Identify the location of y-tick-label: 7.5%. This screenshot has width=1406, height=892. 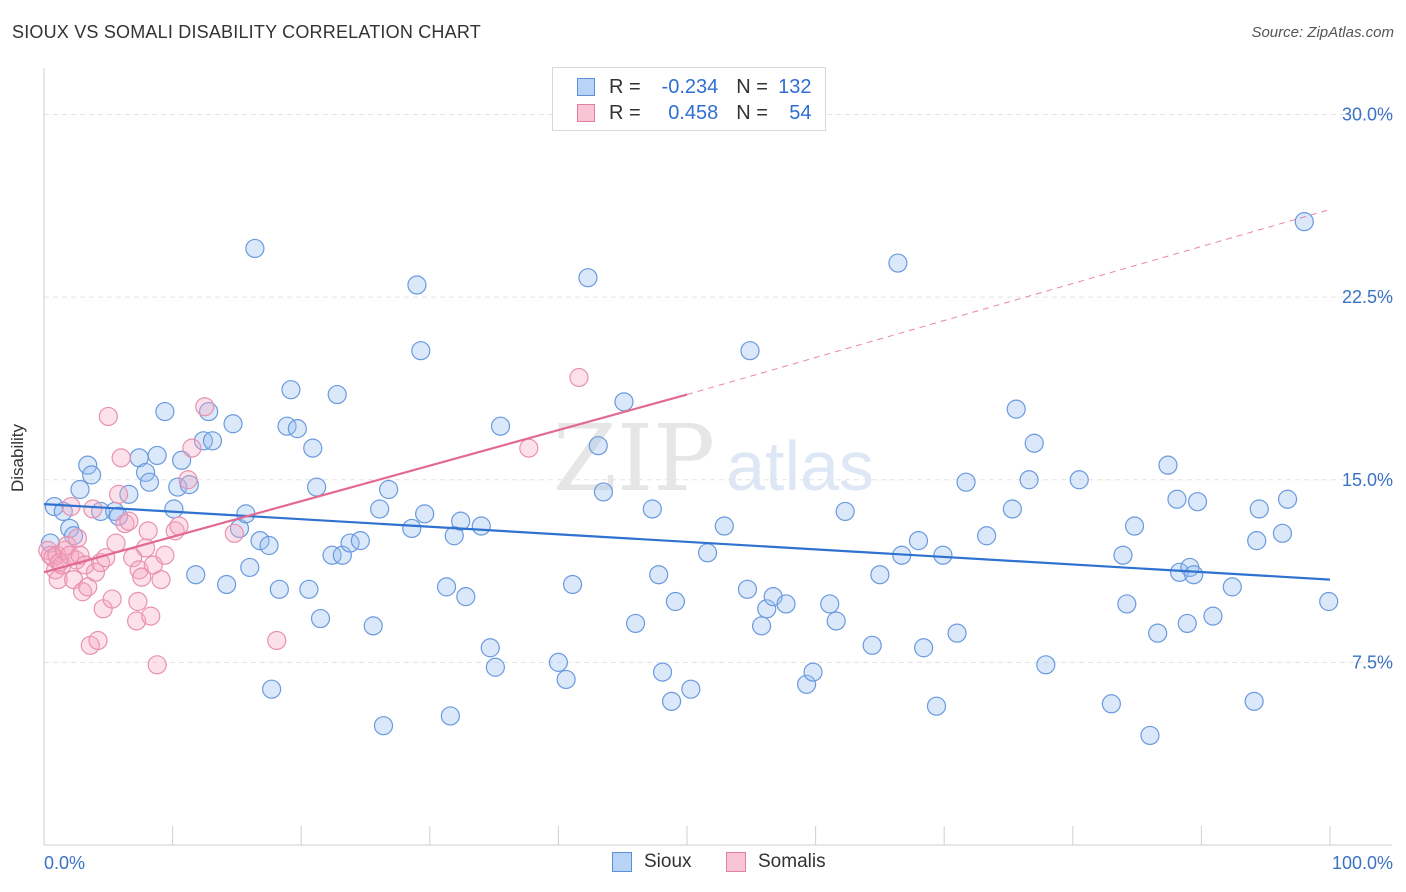
(1372, 662).